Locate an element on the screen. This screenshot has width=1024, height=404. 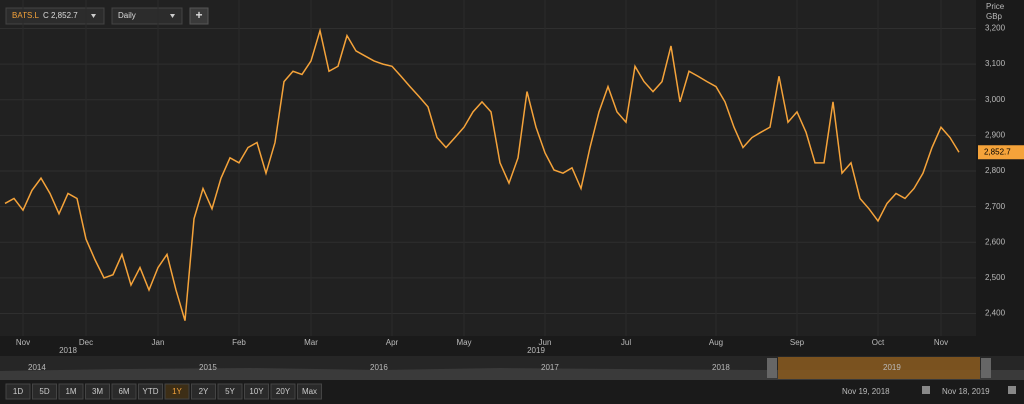
range-label: 1M is located at coordinates (70, 391).